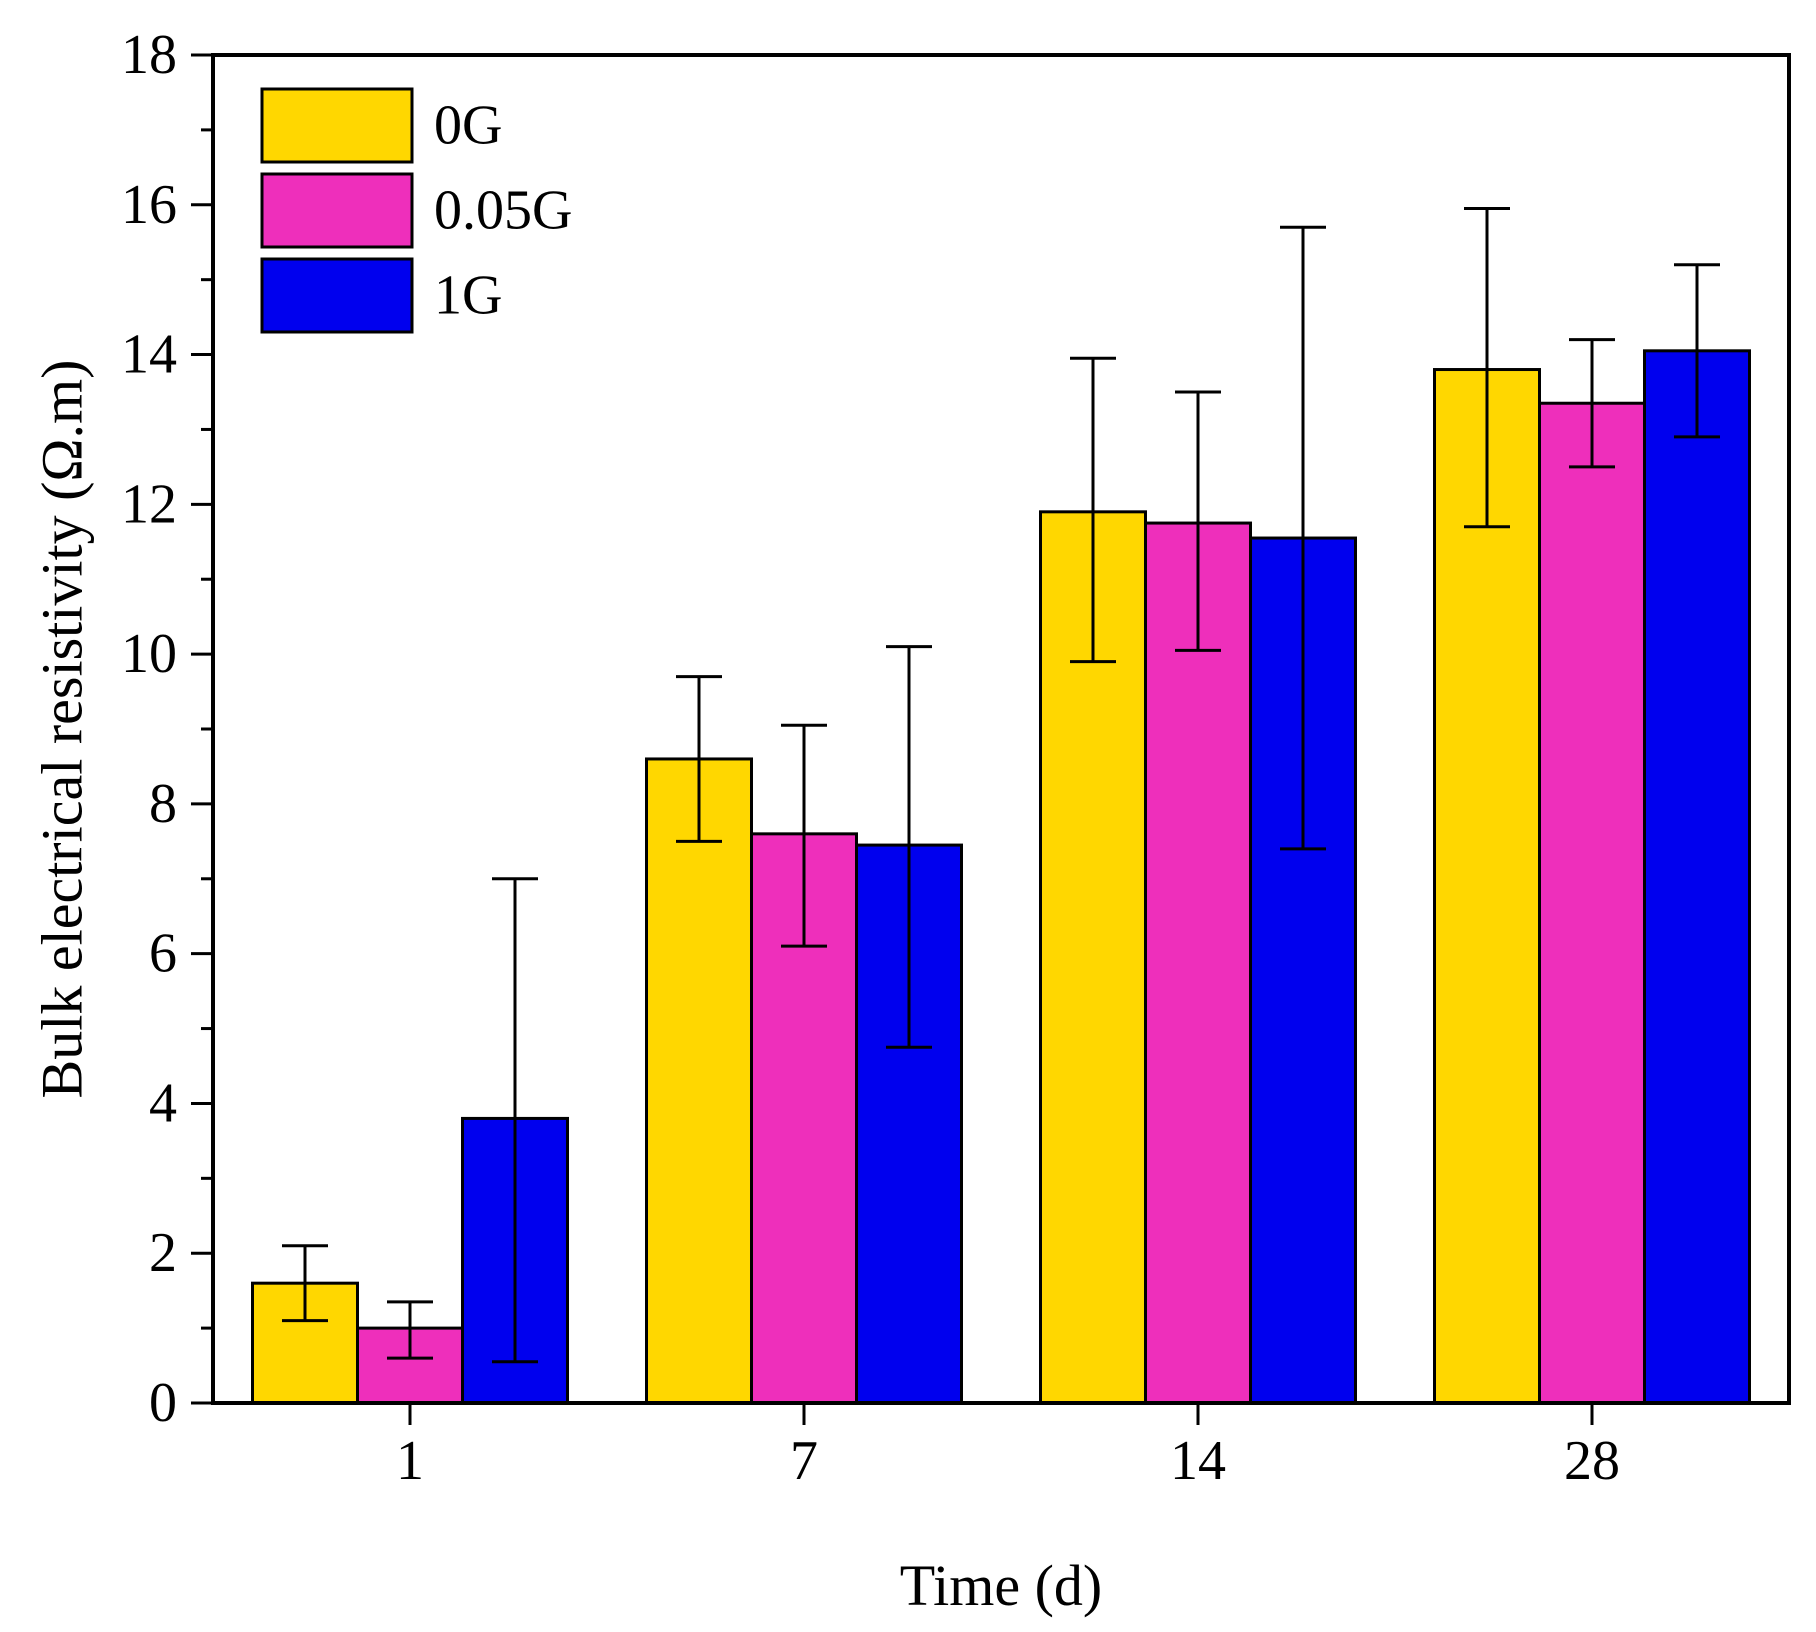 The height and width of the screenshot is (1632, 1816). I want to click on x-tick-label: 28, so click(1592, 1461).